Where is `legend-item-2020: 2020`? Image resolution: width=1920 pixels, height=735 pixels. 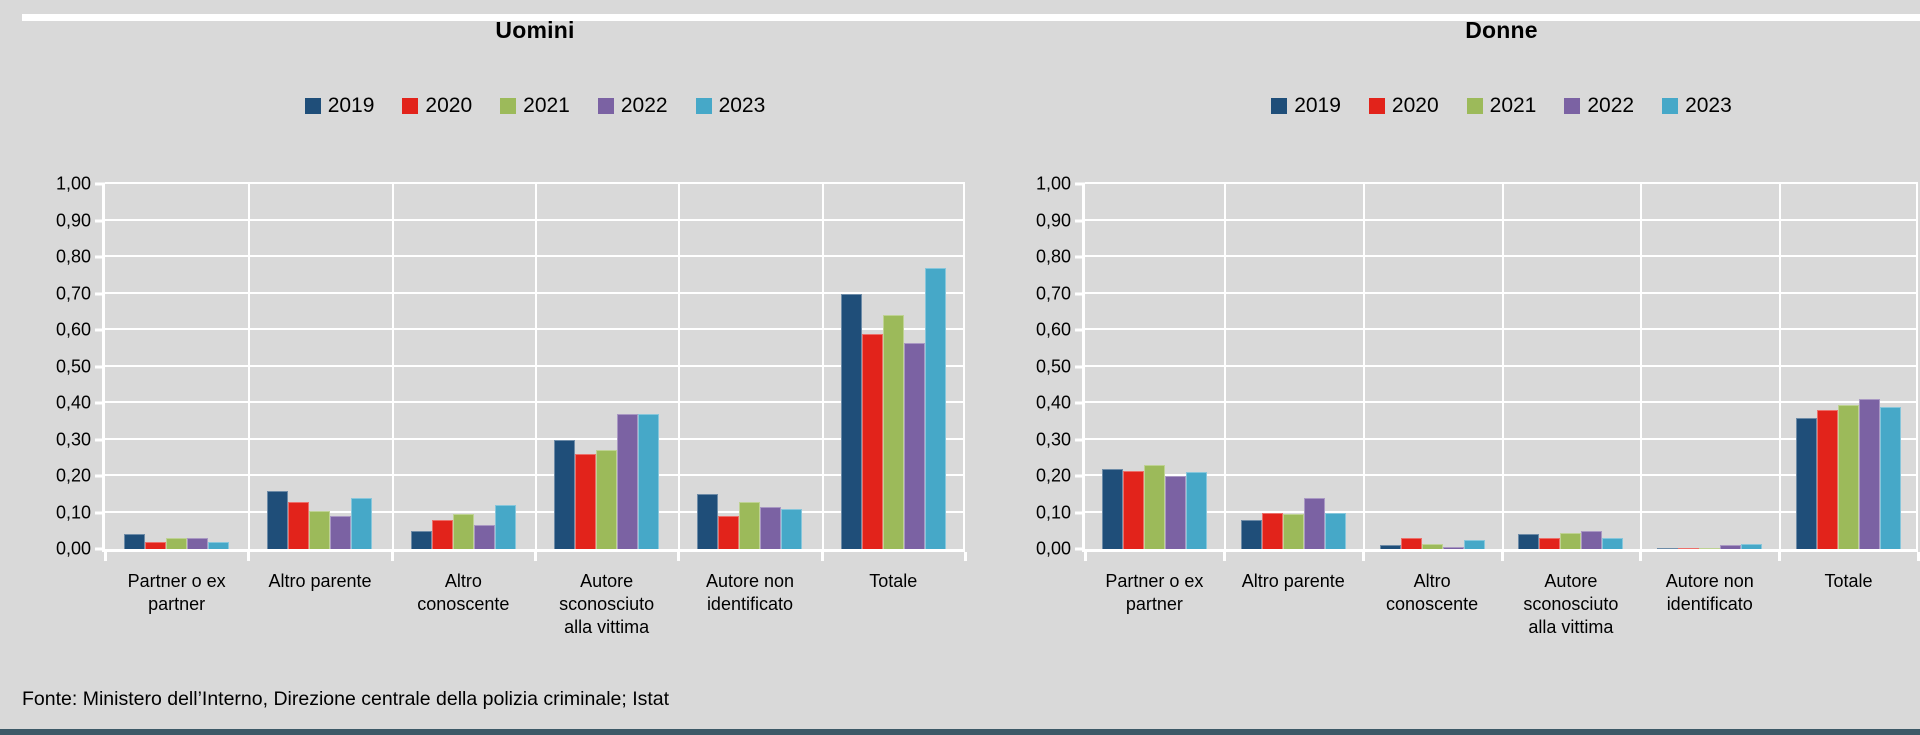
legend-item-2020: 2020 is located at coordinates (1403, 106).